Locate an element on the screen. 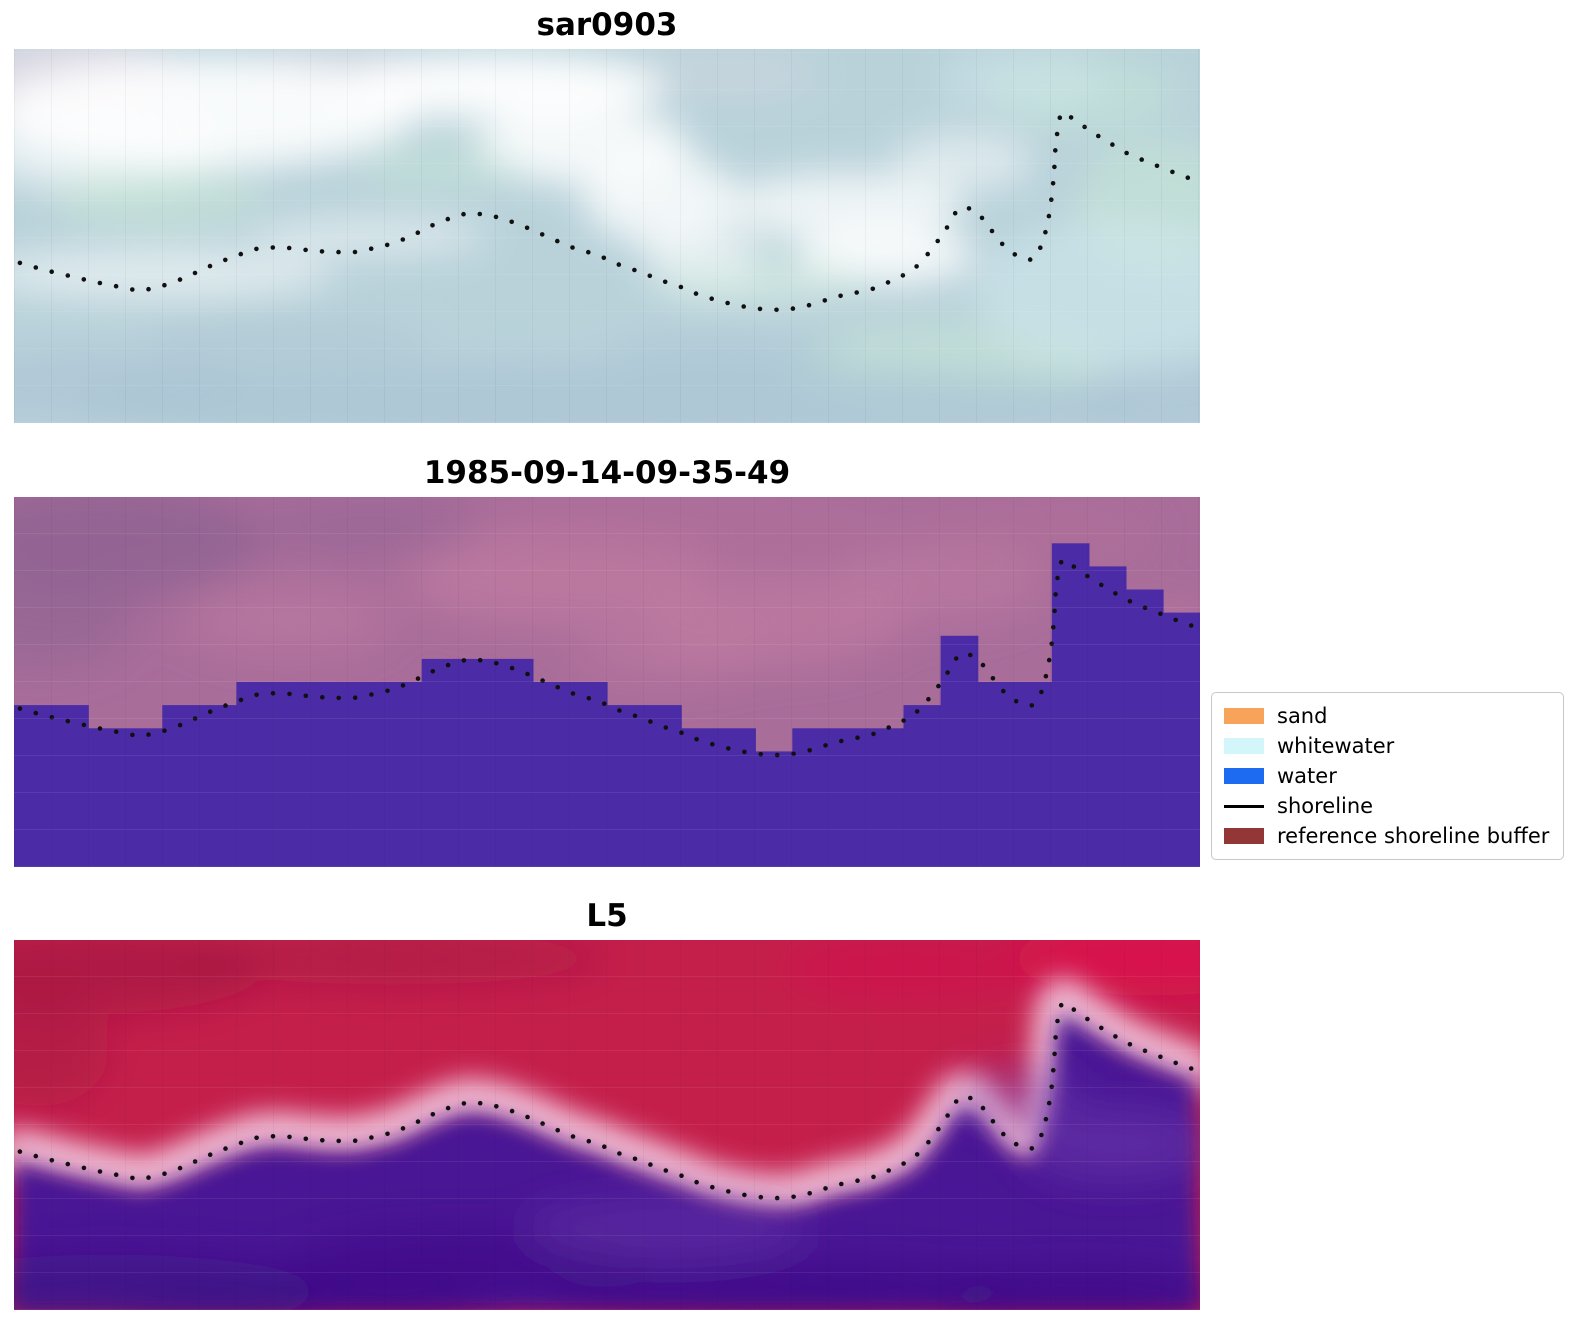 Image resolution: width=1580 pixels, height=1337 pixels. legend-item: water is located at coordinates (1386, 776).